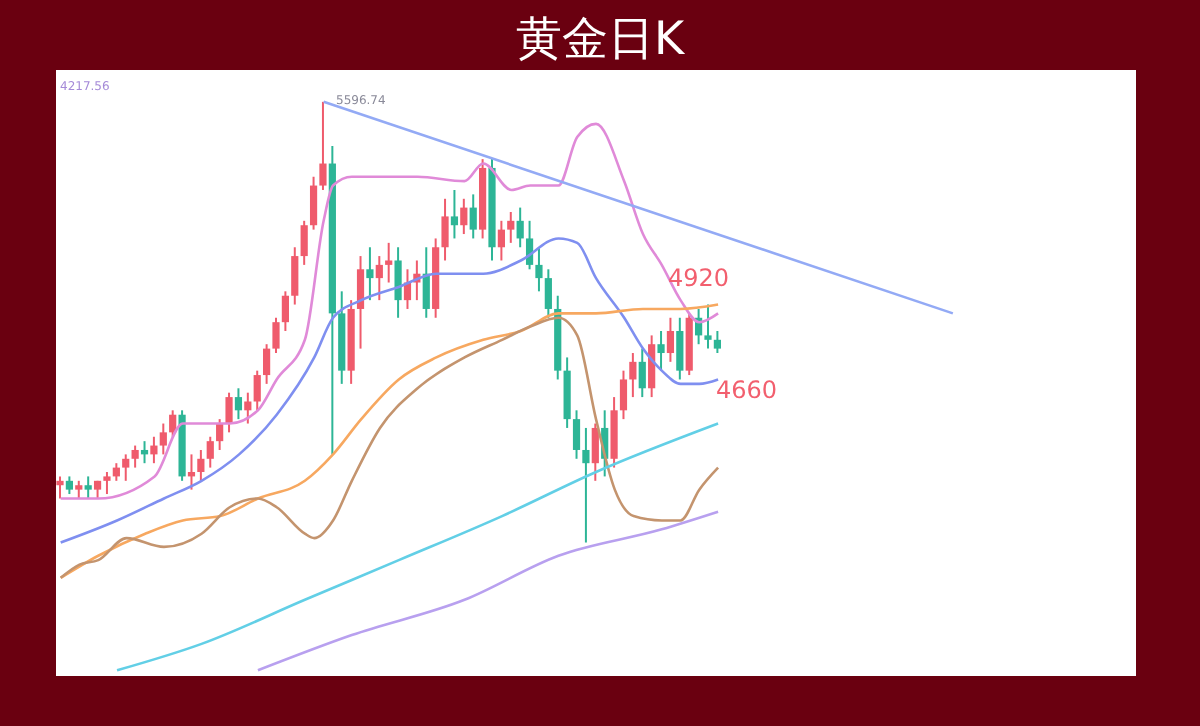  What do you see at coordinates (600, 41) in the screenshot?
I see `chart-title: 黄金日K` at bounding box center [600, 41].